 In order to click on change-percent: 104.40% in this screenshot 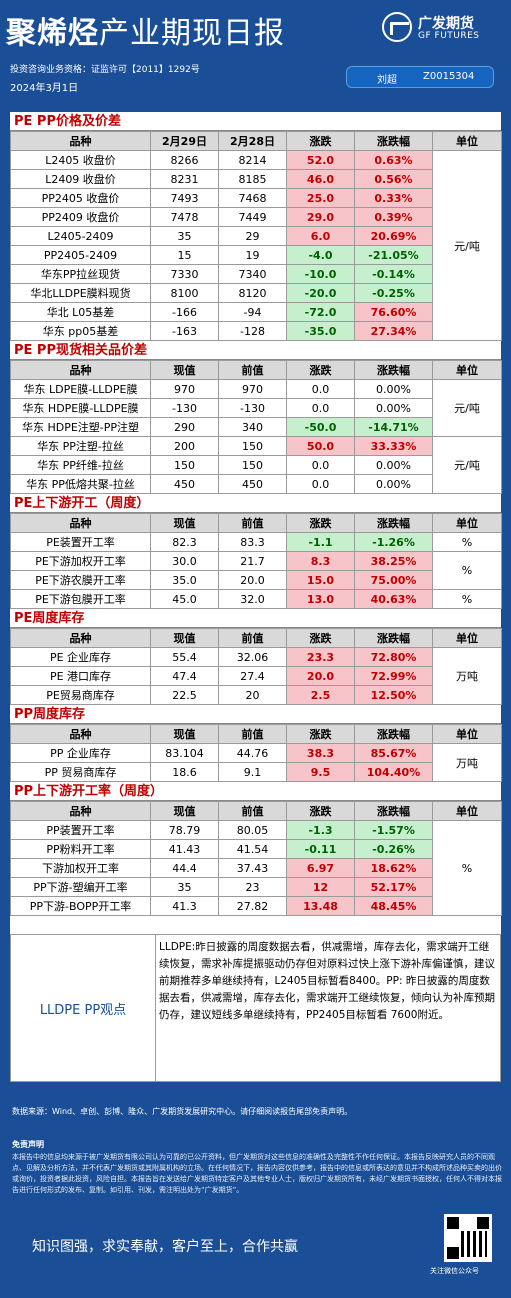, I will do `click(393, 772)`.